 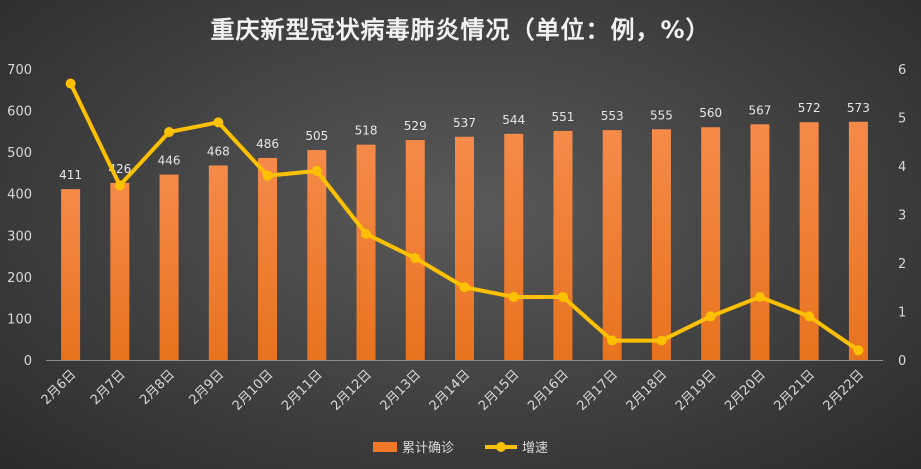 I want to click on y-right-tick-label: 3, so click(x=902, y=216).